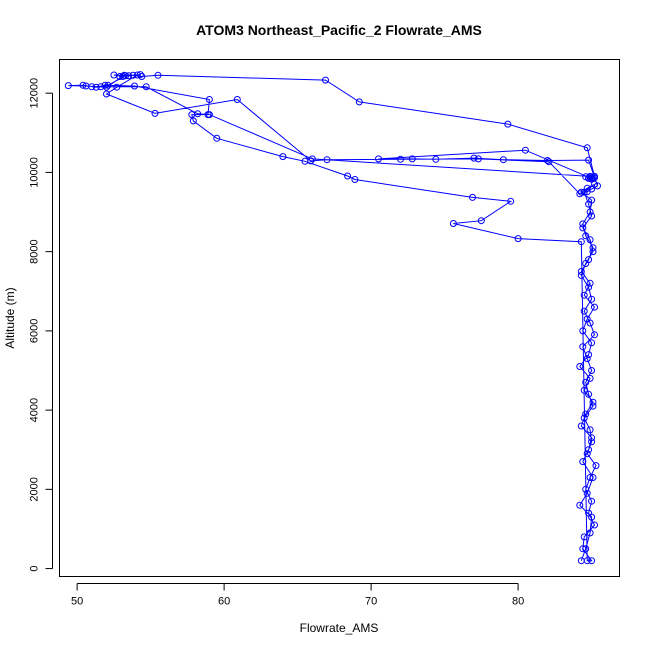  Describe the element at coordinates (35, 569) in the screenshot. I see `y-tick-label: 0` at that location.